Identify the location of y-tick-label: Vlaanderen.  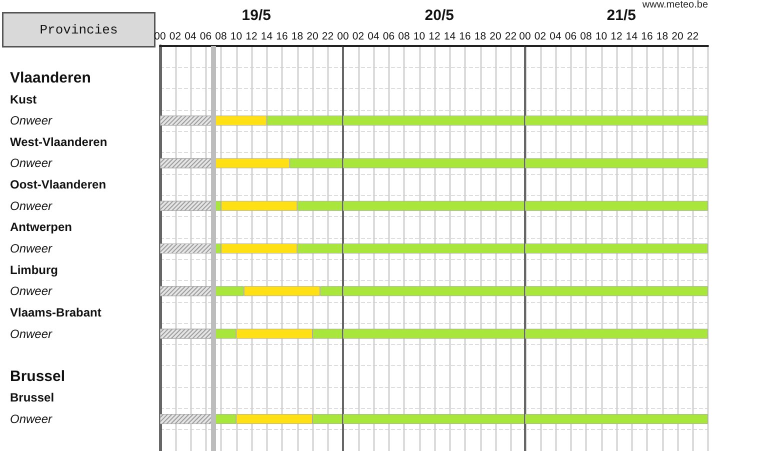
(50, 77).